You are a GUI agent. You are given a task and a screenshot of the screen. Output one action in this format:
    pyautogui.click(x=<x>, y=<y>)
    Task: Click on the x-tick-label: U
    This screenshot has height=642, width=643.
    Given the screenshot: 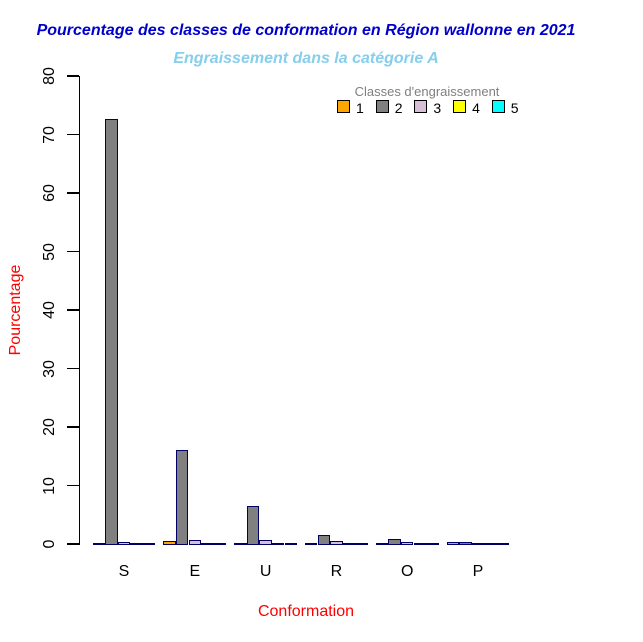 What is the action you would take?
    pyautogui.click(x=265, y=571)
    